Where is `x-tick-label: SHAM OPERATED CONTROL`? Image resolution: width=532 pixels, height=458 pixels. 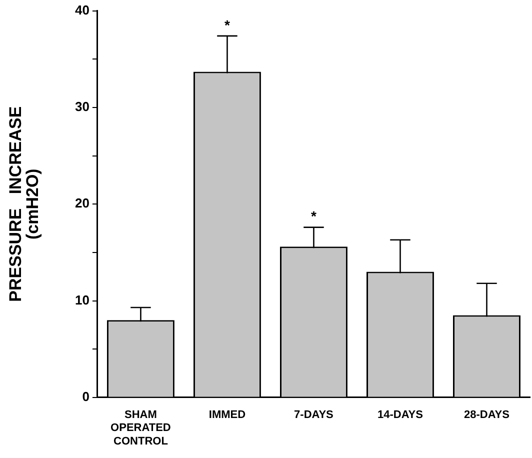 x-tick-label: SHAM OPERATED CONTROL is located at coordinates (140, 428).